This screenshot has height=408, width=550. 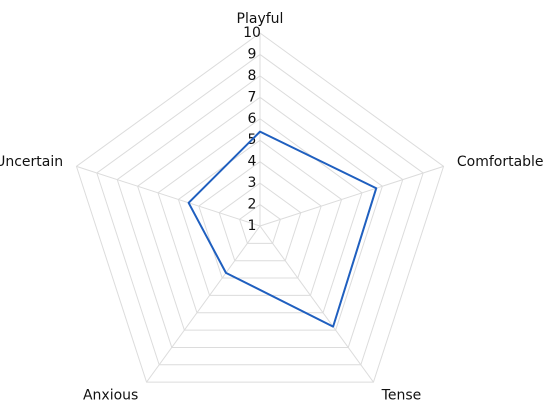 I want to click on r-tick-label: 6, so click(x=252, y=119).